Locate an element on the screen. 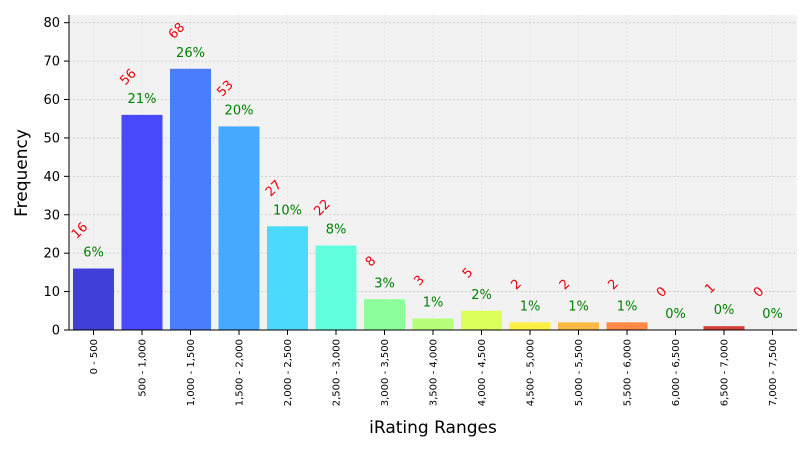 The height and width of the screenshot is (450, 810). y-axis-title: Frequency is located at coordinates (22, 173).